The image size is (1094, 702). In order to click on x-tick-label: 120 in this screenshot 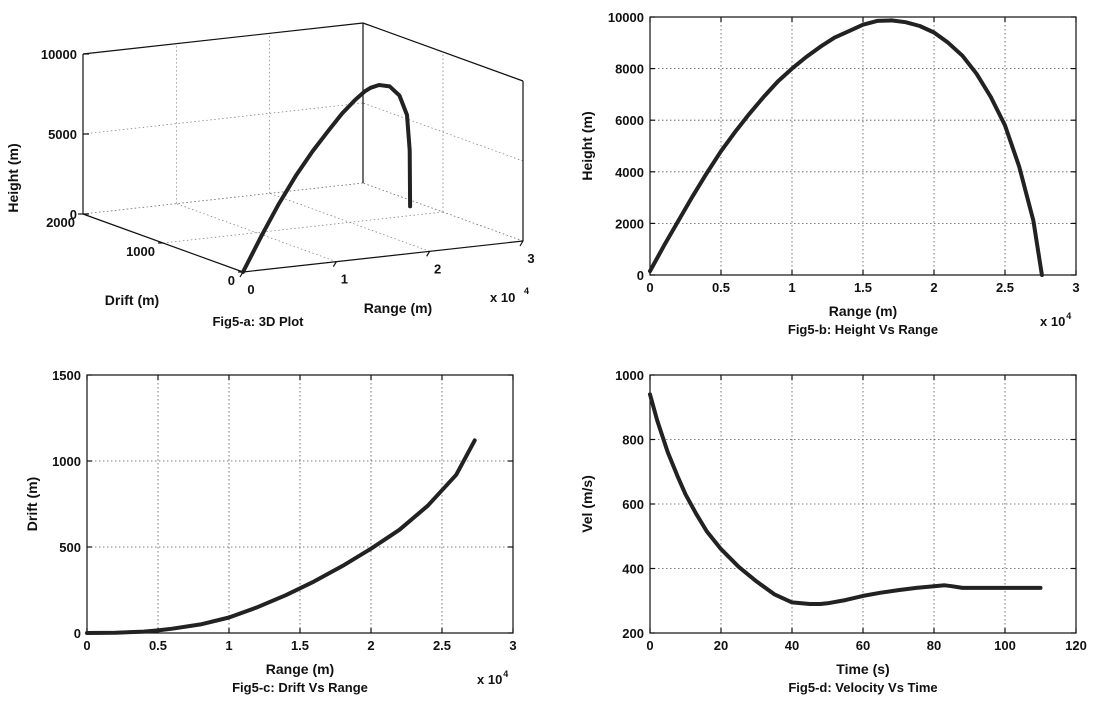, I will do `click(1076, 645)`.